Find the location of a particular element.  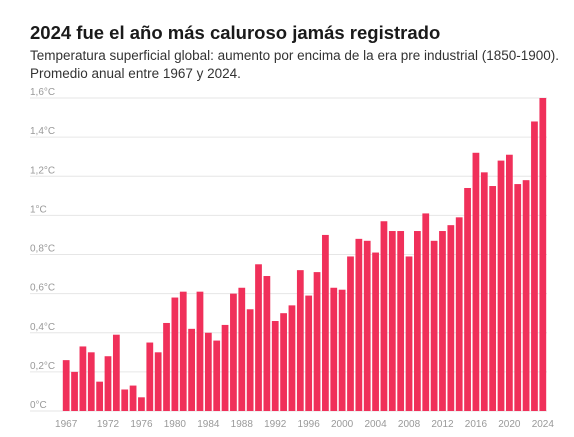

bar-2022 is located at coordinates (526, 295).